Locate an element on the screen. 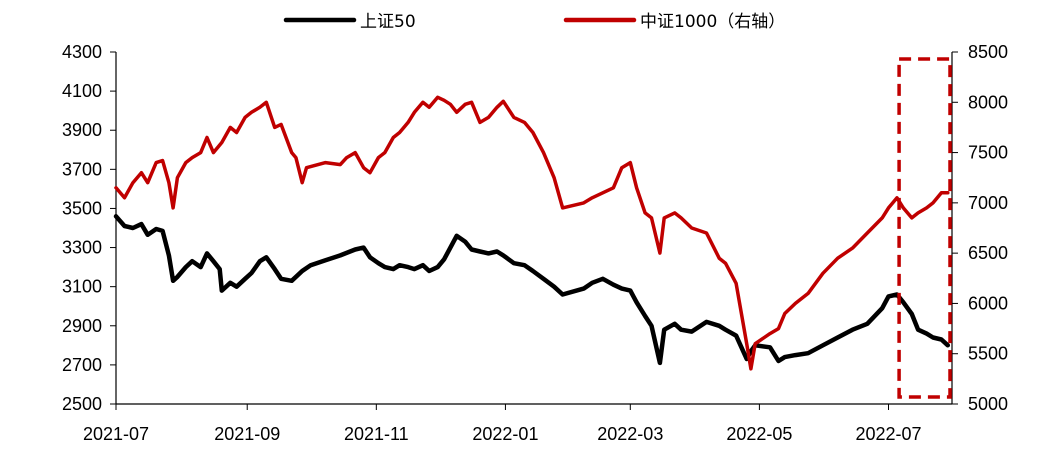  x-tick-label: 2022-01 is located at coordinates (505, 434).